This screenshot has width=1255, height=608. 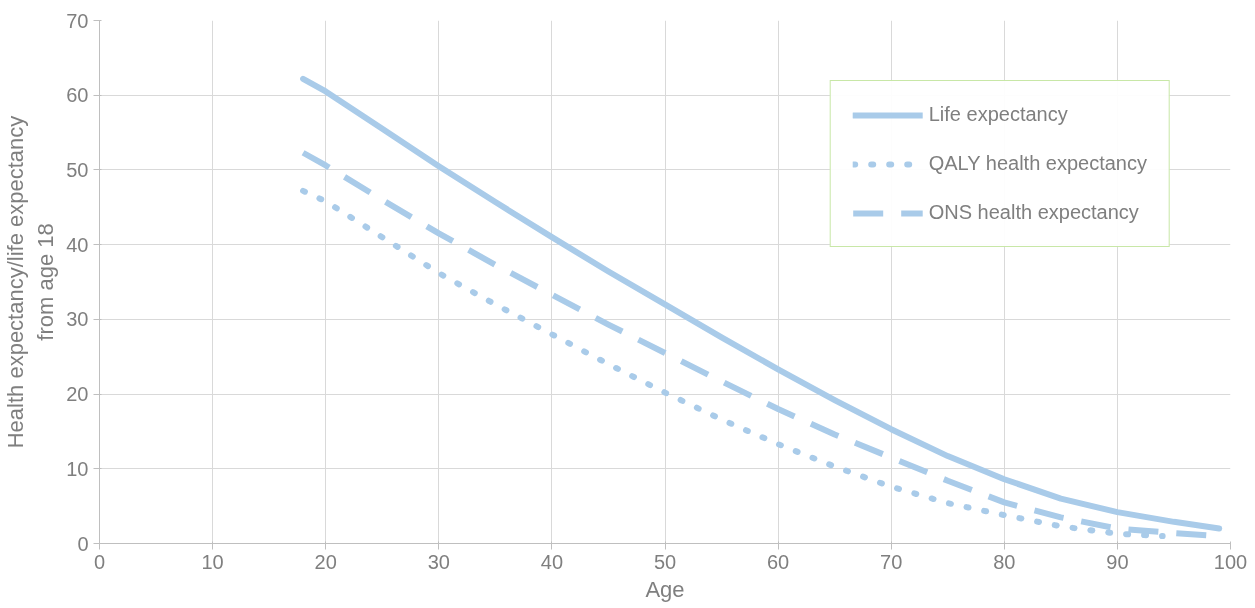 I want to click on x-tick-label: 90, so click(x=1117, y=561).